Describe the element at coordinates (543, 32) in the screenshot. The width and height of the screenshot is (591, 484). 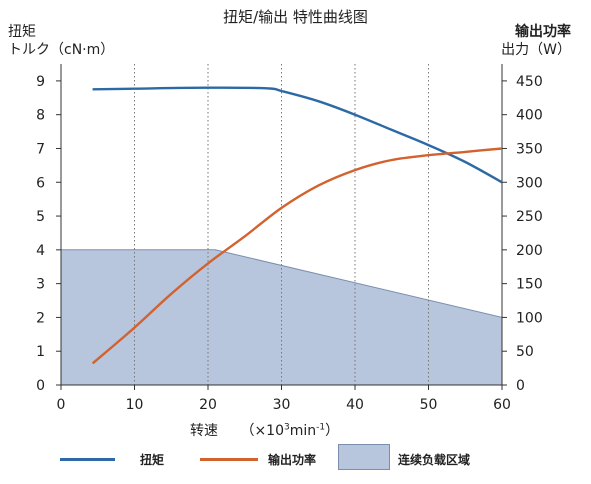
I see `right-axis-title-line1: 输出功率` at that location.